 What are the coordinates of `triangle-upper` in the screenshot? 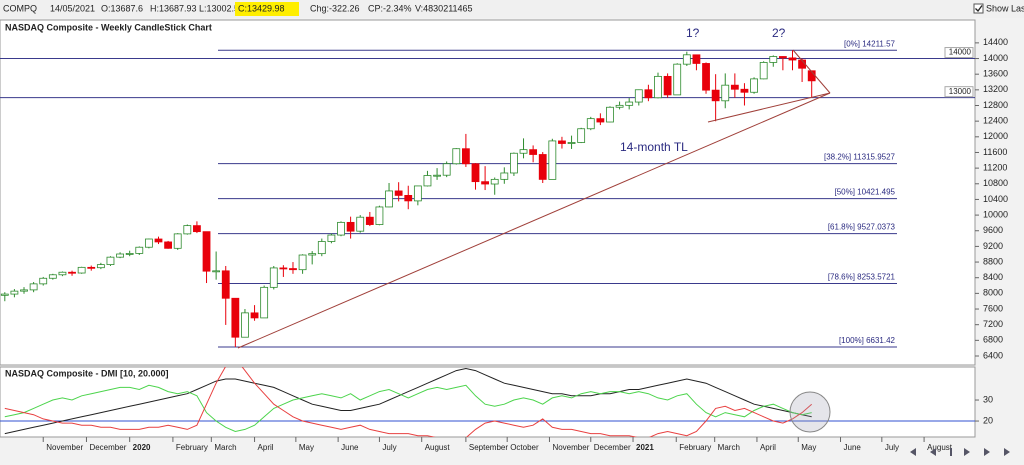 It's located at (811, 71).